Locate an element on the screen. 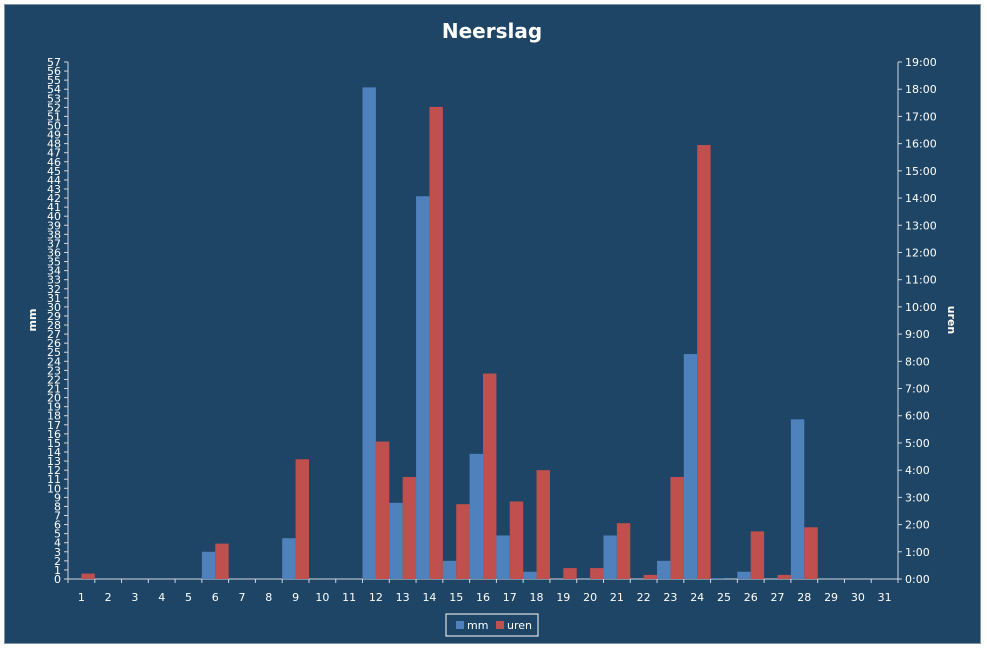  x-tick-label: 20 is located at coordinates (590, 597).